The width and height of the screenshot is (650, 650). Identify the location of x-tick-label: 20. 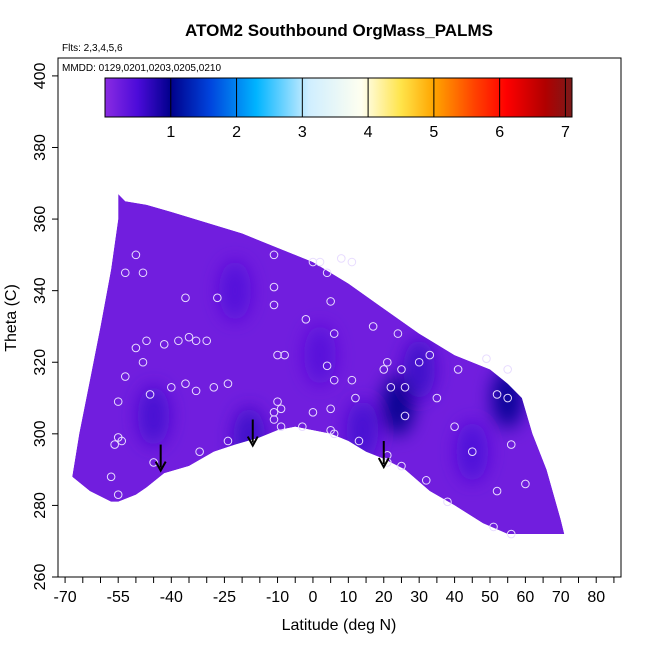
(384, 597).